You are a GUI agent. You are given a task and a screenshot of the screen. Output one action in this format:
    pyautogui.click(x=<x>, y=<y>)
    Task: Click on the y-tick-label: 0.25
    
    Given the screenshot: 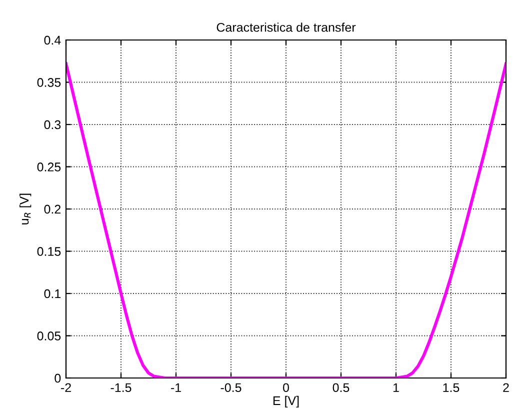 What is the action you would take?
    pyautogui.click(x=49, y=167)
    